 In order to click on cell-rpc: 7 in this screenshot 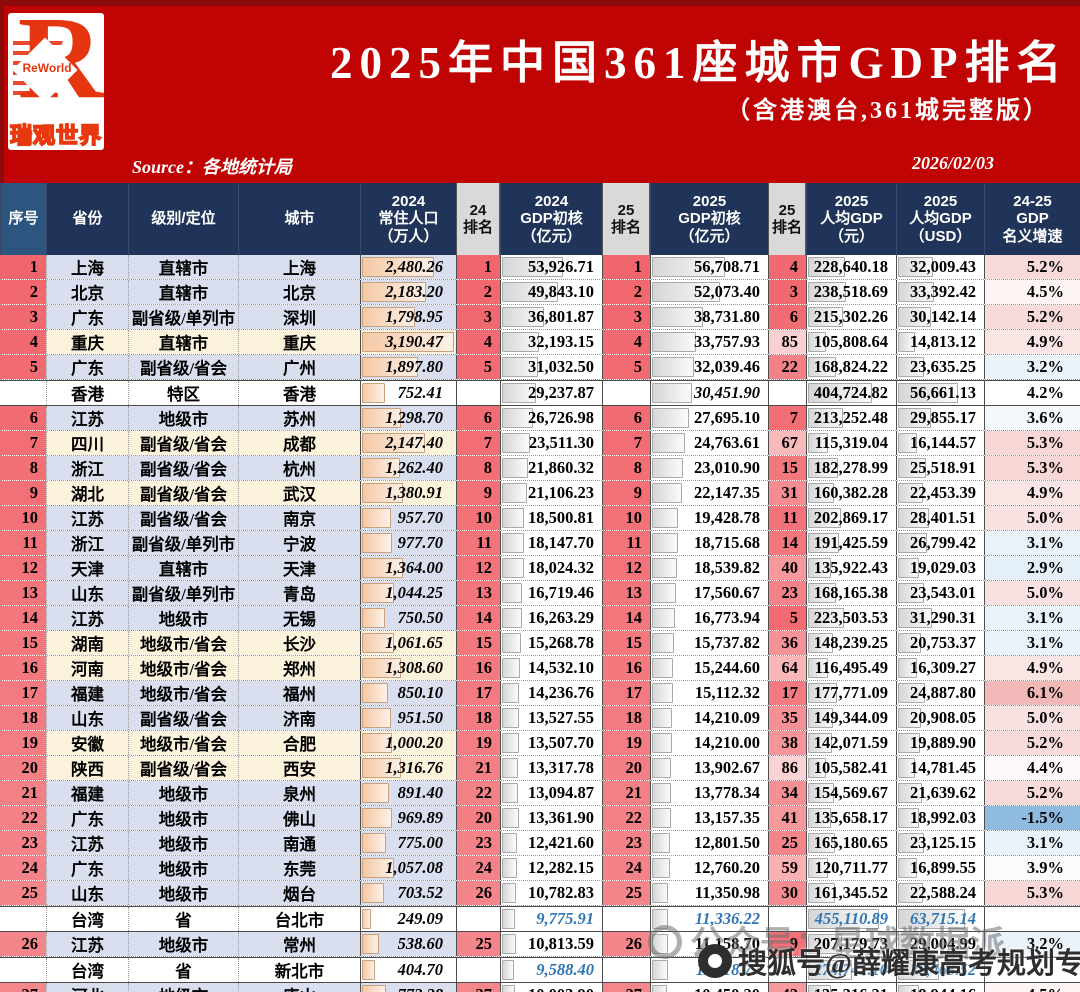, I will do `click(787, 418)`.